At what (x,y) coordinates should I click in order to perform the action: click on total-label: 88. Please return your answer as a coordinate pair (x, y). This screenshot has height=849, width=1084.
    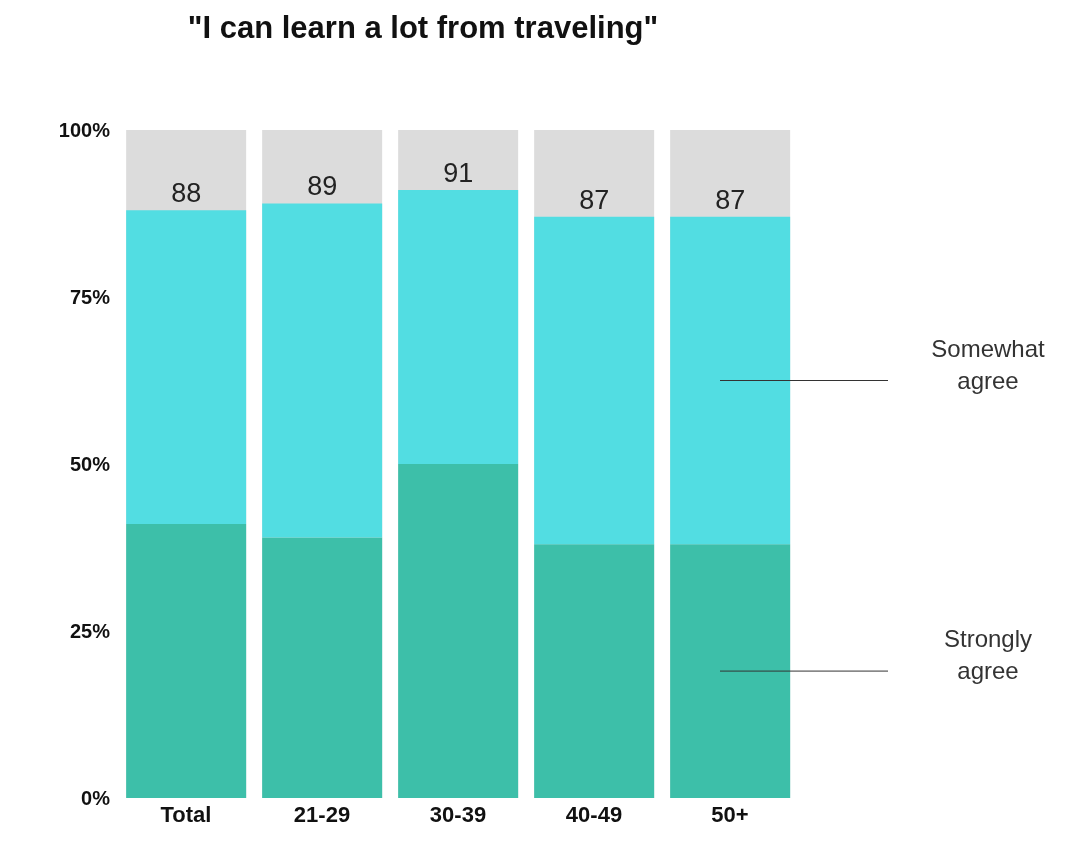
    Looking at the image, I should click on (186, 193).